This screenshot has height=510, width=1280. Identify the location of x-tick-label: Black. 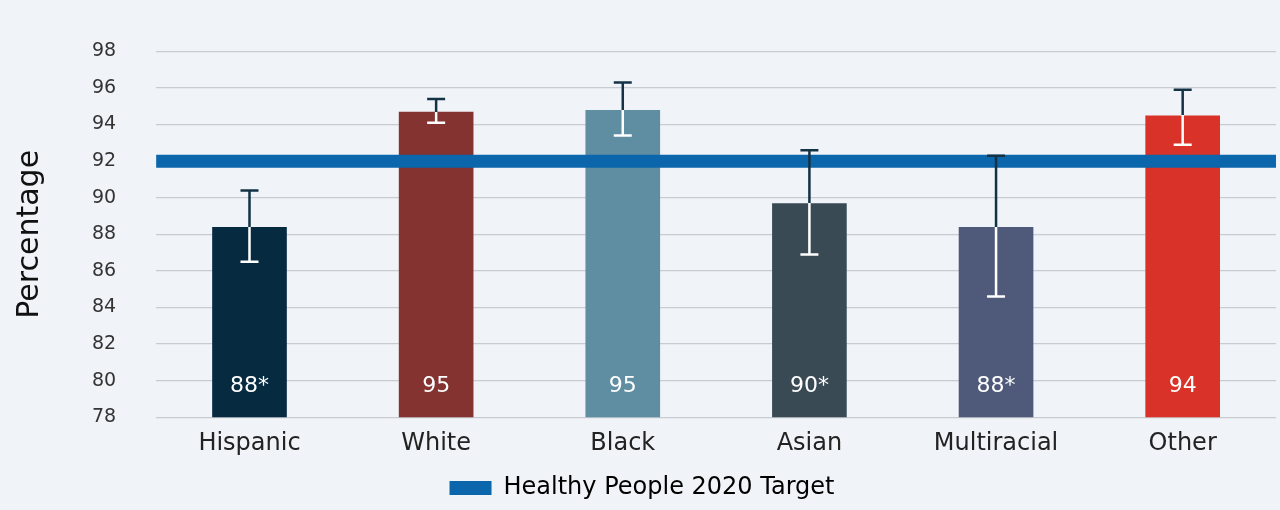
(623, 441).